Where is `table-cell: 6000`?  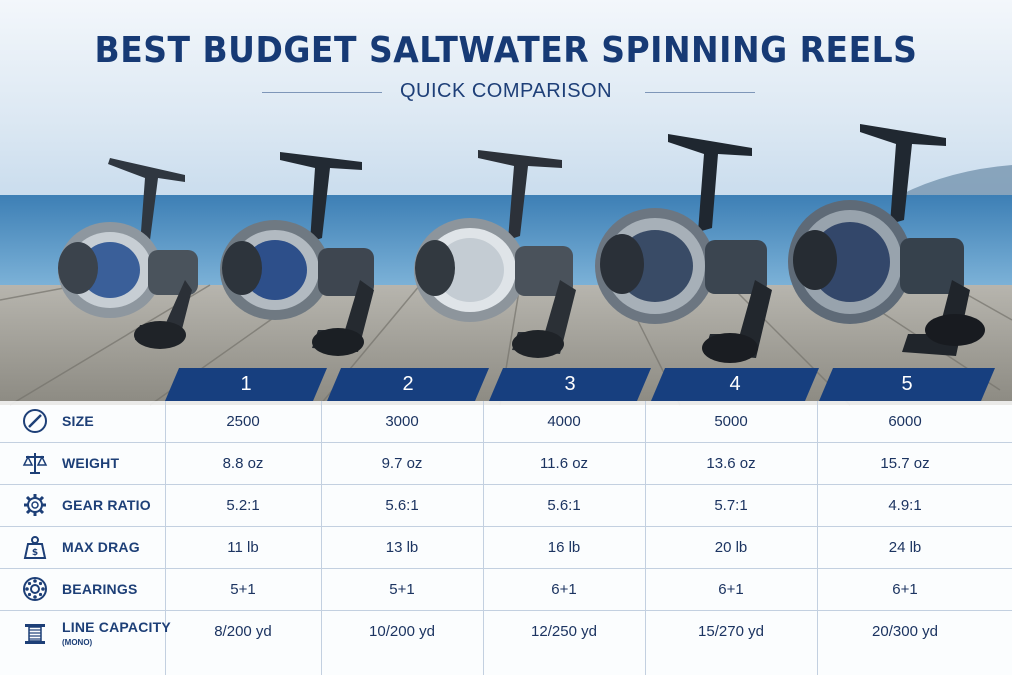
table-cell: 6000 is located at coordinates (905, 421).